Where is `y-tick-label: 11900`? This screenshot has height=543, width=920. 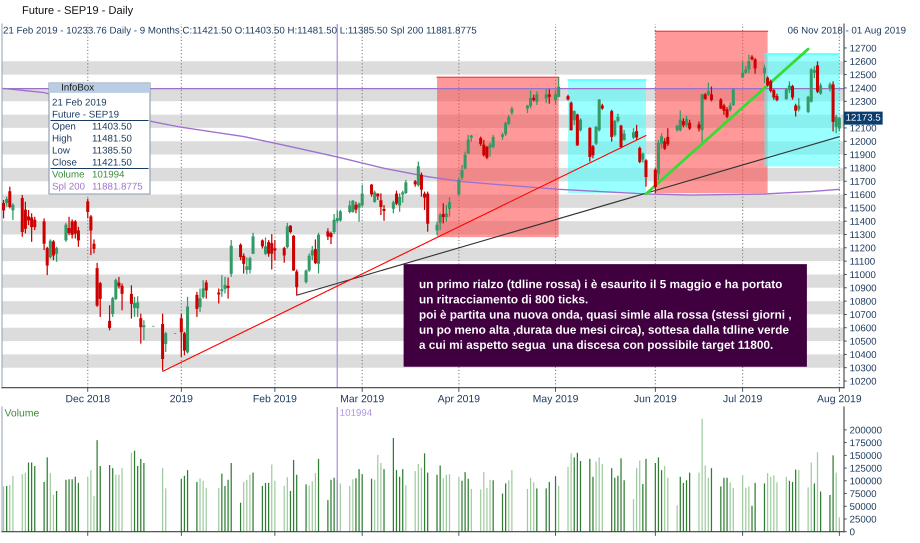 y-tick-label: 11900 is located at coordinates (863, 154).